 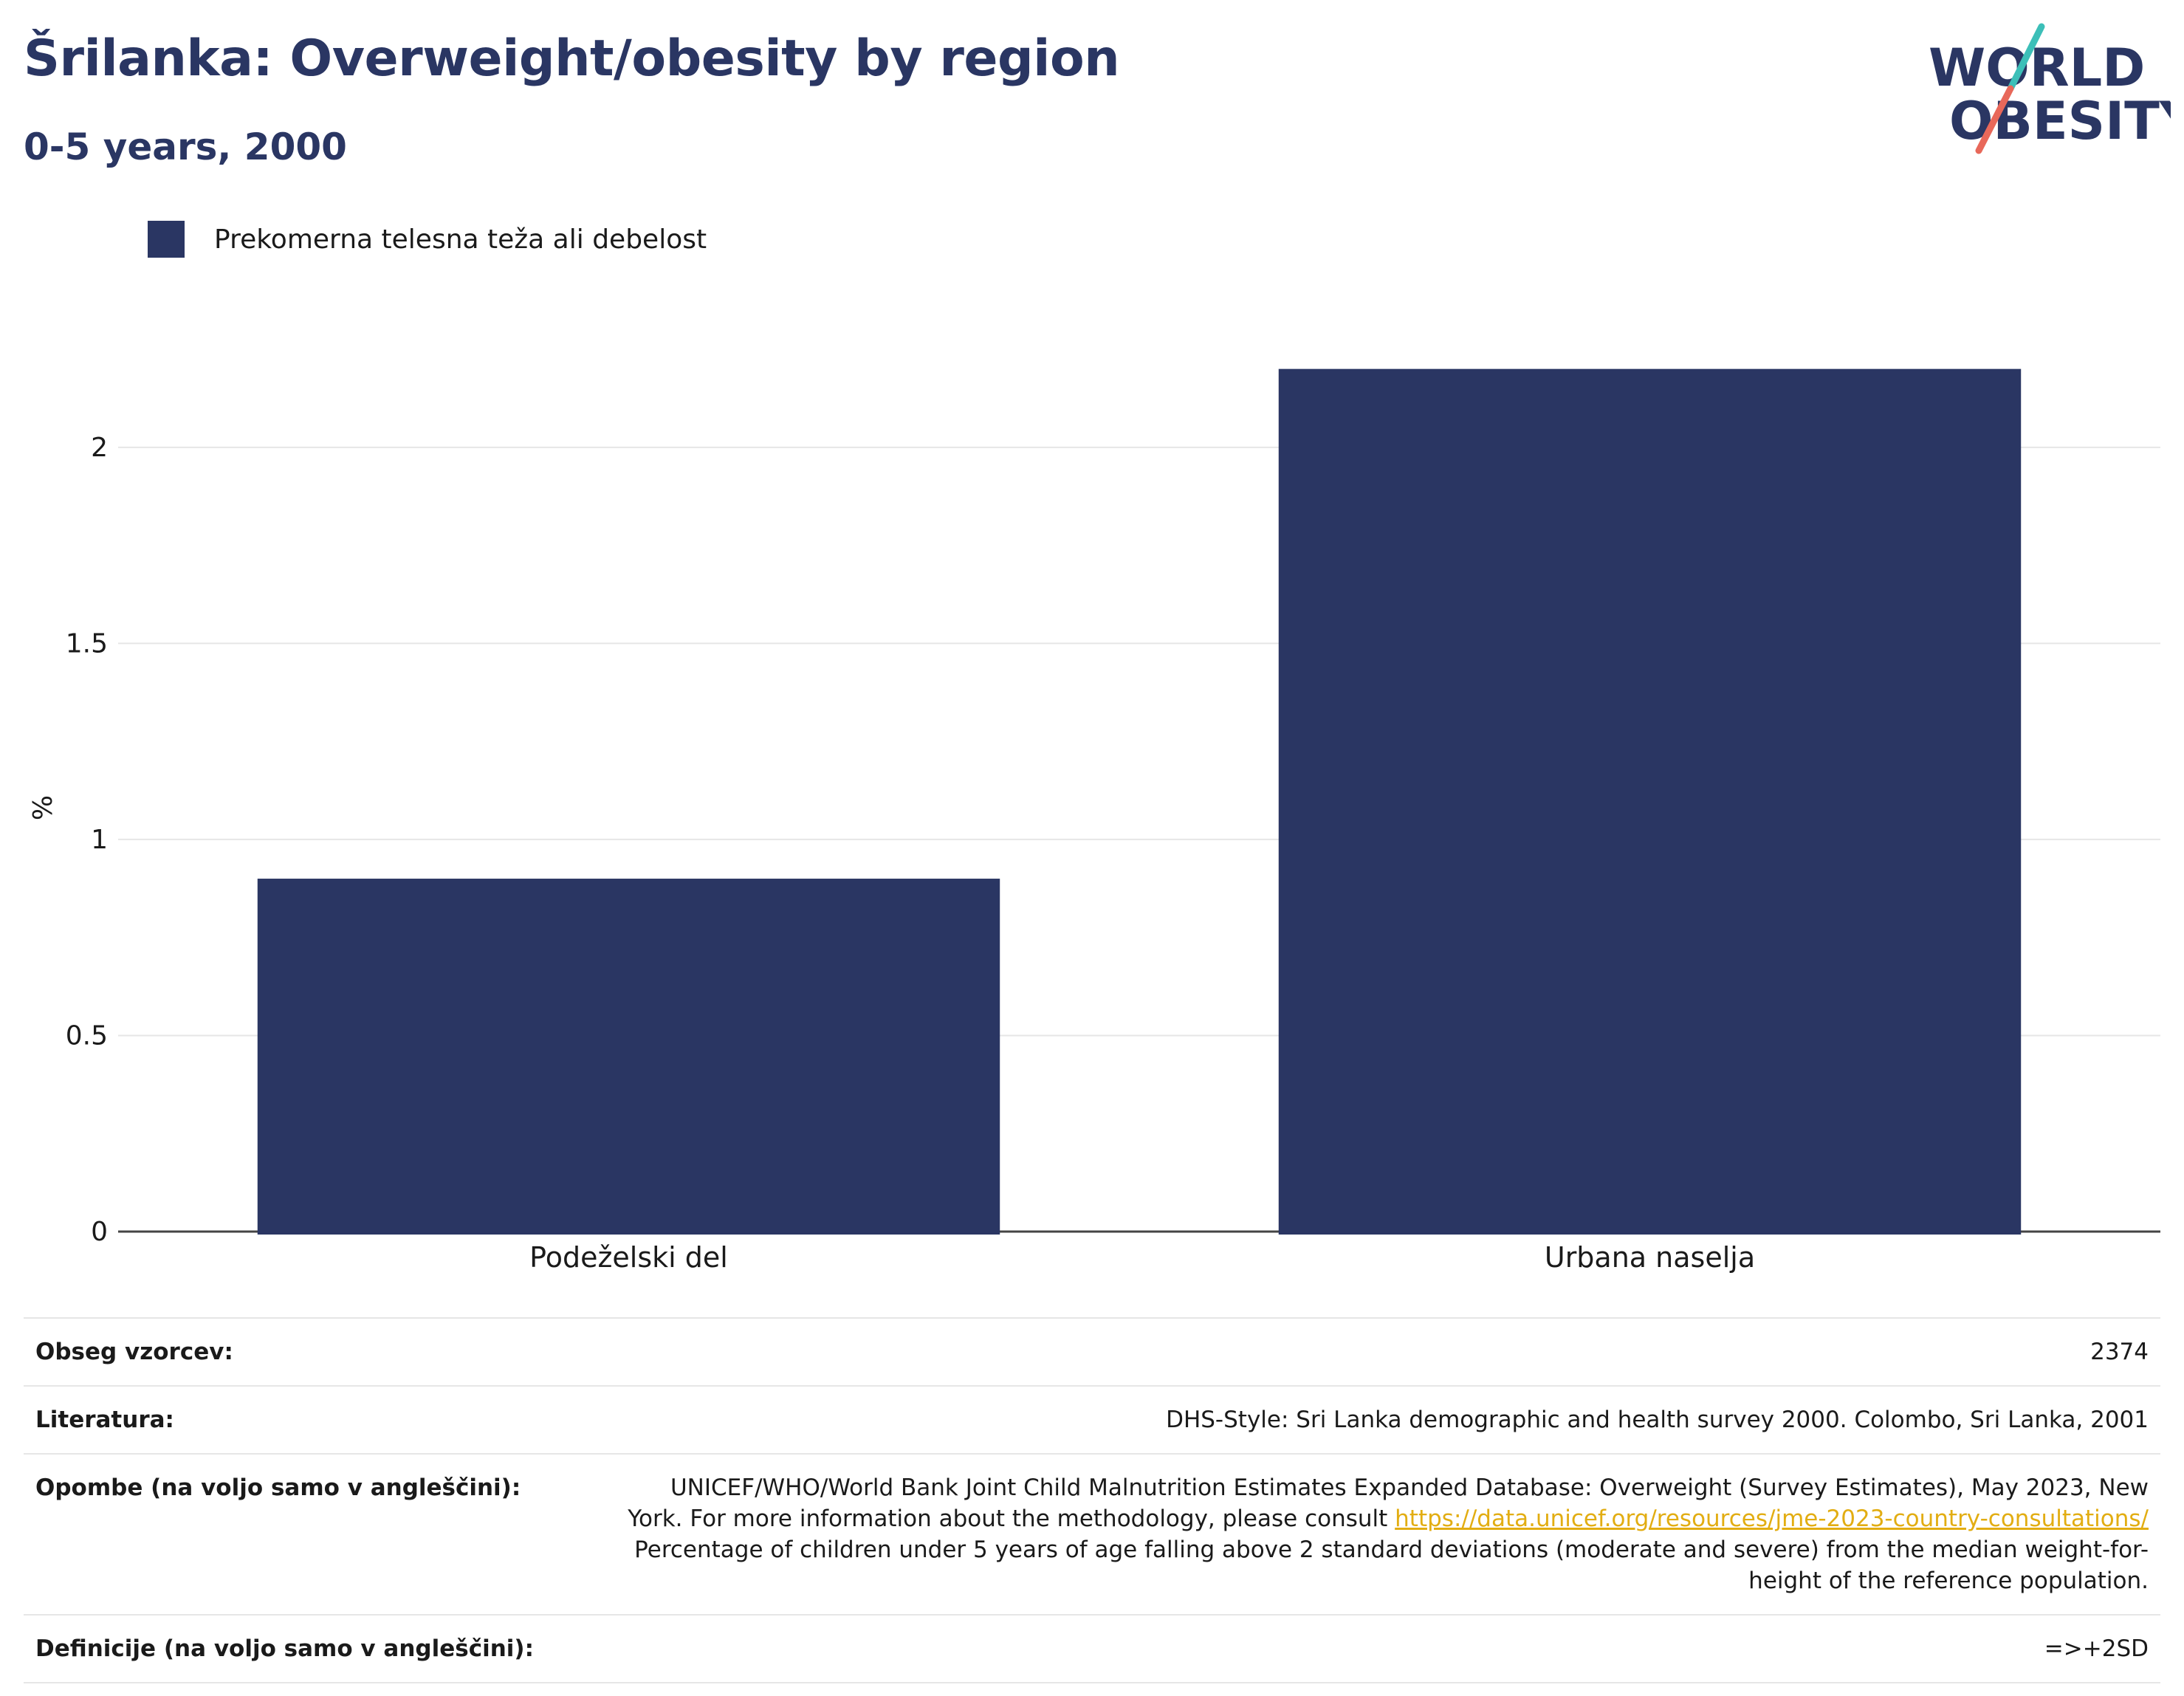 What do you see at coordinates (2060, 121) in the screenshot?
I see `logo-line2: OBESITY` at bounding box center [2060, 121].